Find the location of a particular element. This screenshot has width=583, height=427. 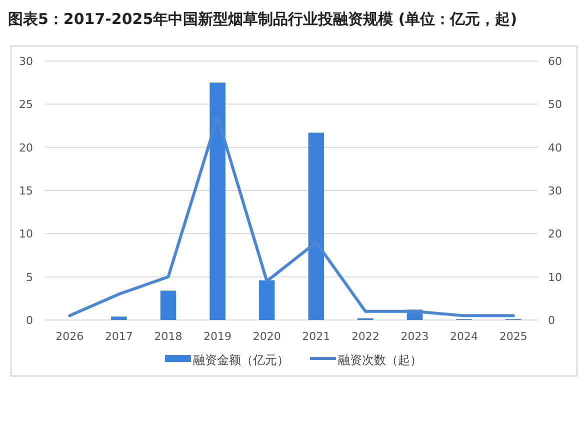

x-tick-label: 2026 is located at coordinates (70, 336).